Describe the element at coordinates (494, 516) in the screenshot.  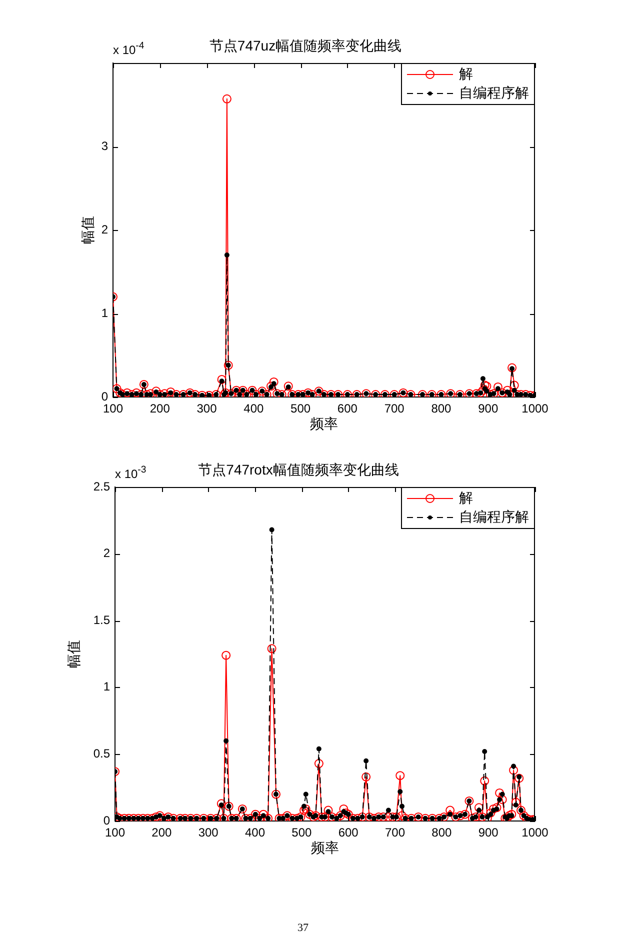
I see `legend-label: 自编程序解` at that location.